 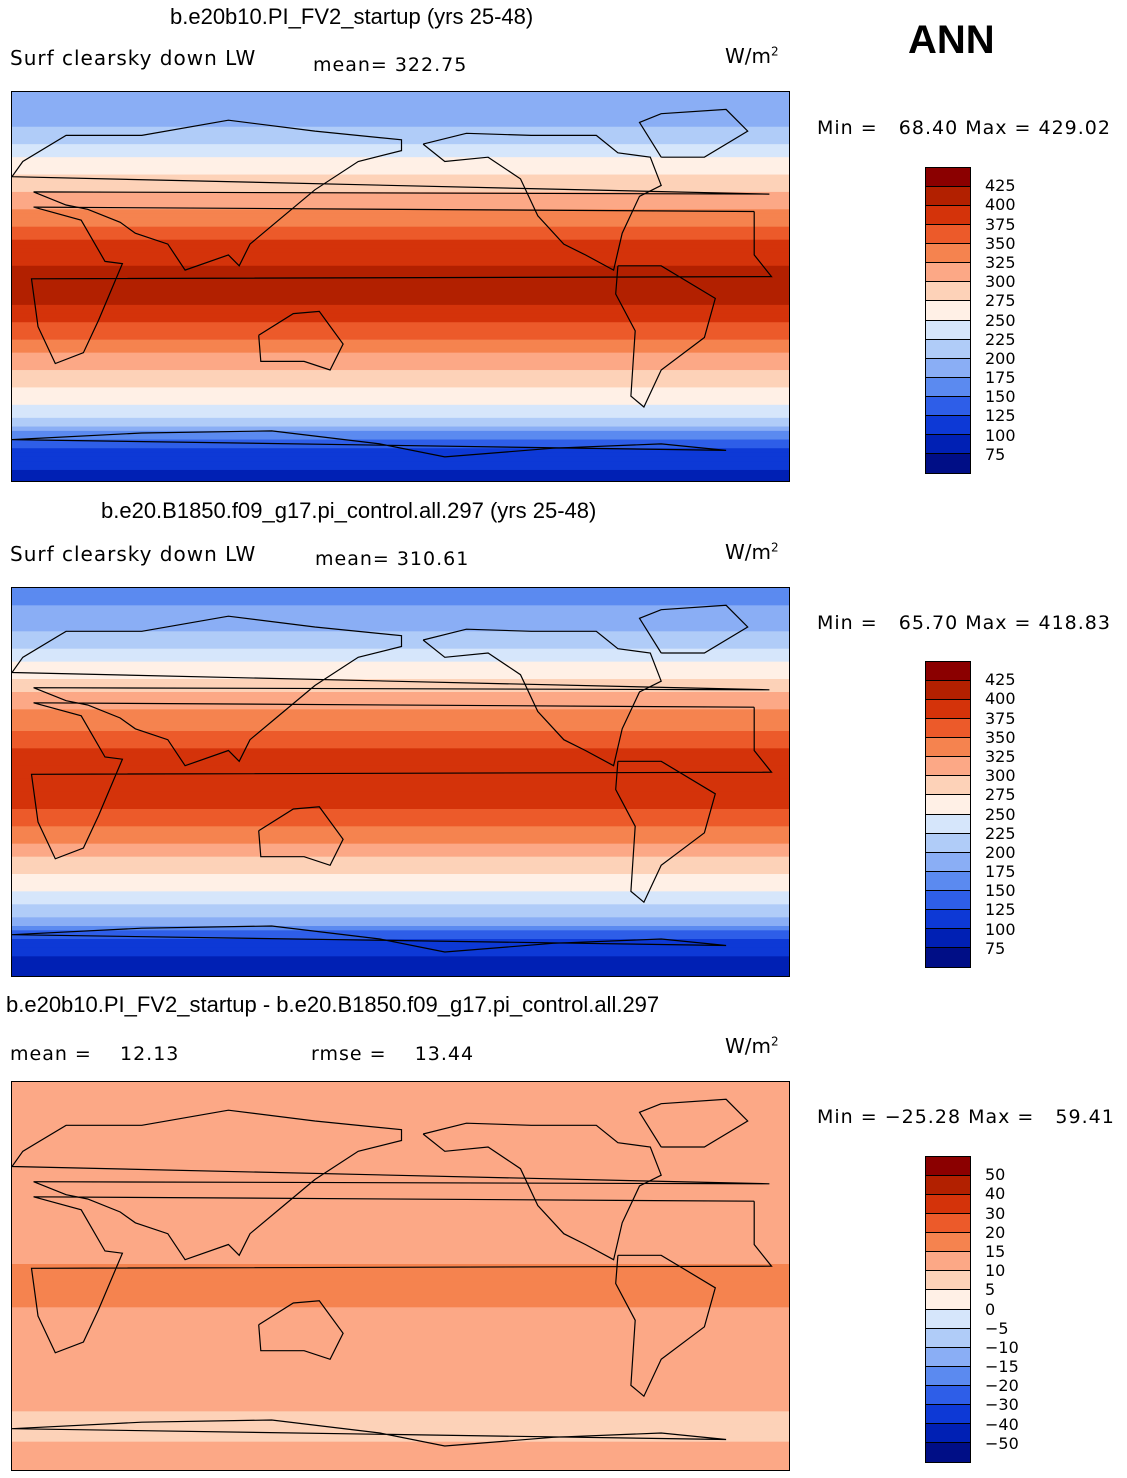 What do you see at coordinates (1000, 378) in the screenshot?
I see `colorbar-tick-label: 175` at bounding box center [1000, 378].